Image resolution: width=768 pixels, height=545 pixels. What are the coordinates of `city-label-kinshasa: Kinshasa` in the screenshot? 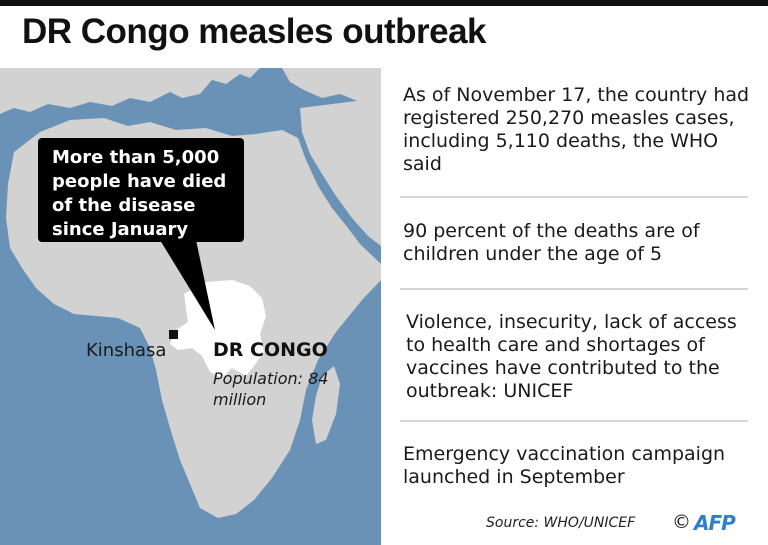 It's located at (126, 350).